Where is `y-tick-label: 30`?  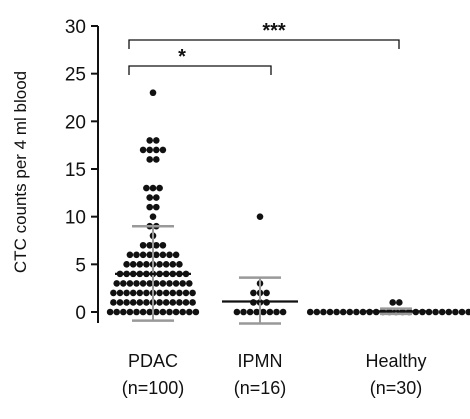 y-tick-label: 30 is located at coordinates (75, 27).